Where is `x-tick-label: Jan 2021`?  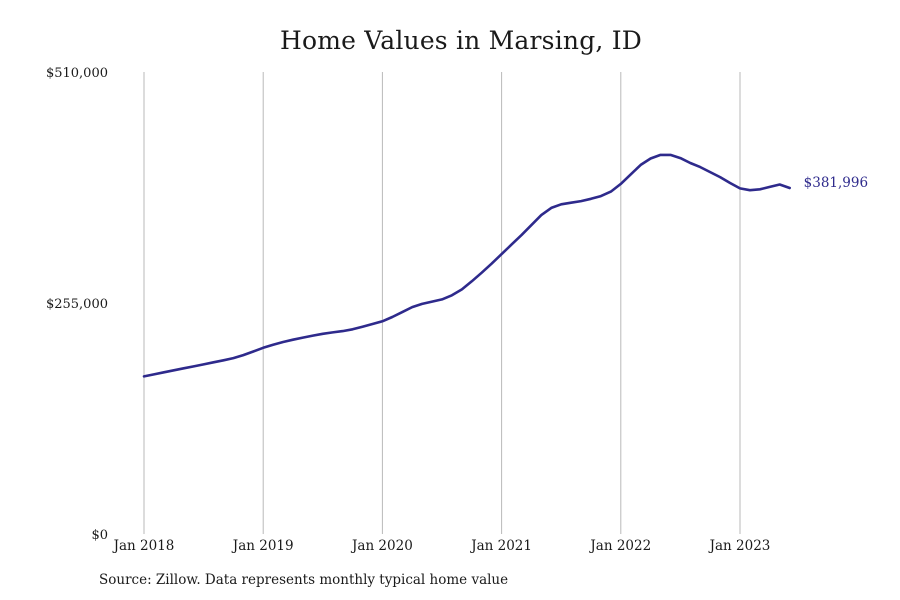 x-tick-label: Jan 2021 is located at coordinates (500, 546).